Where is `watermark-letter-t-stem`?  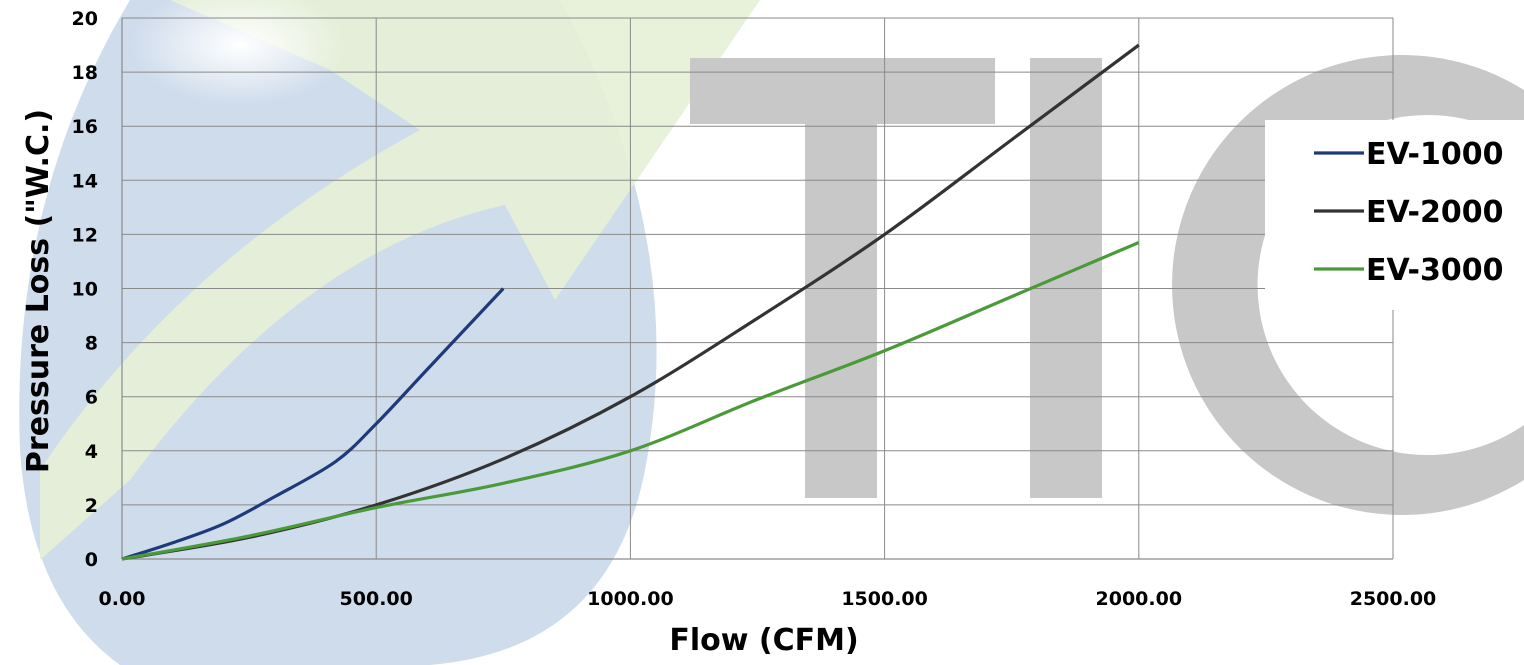
watermark-letter-t-stem is located at coordinates (841, 278).